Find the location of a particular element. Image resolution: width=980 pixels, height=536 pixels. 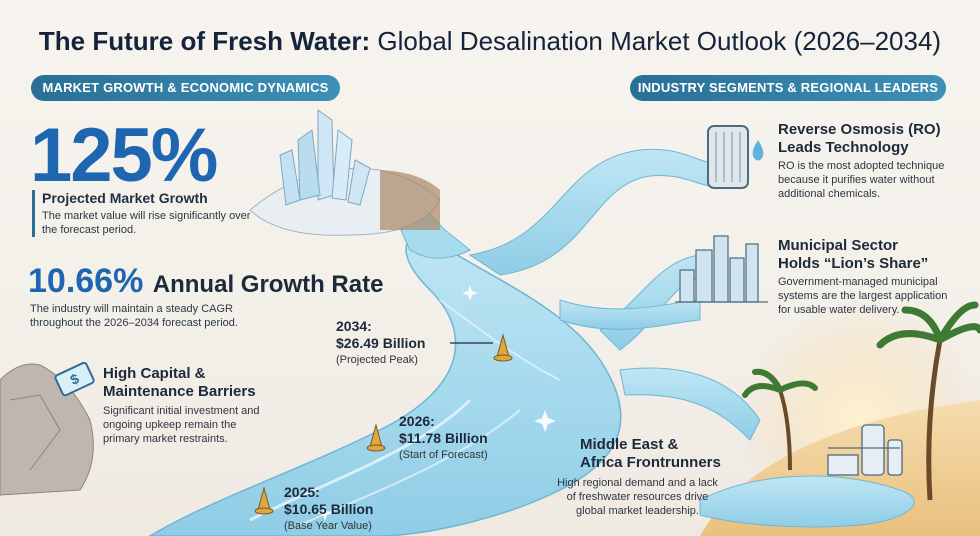

barriers-title-line1: High Capital & is located at coordinates (154, 373).